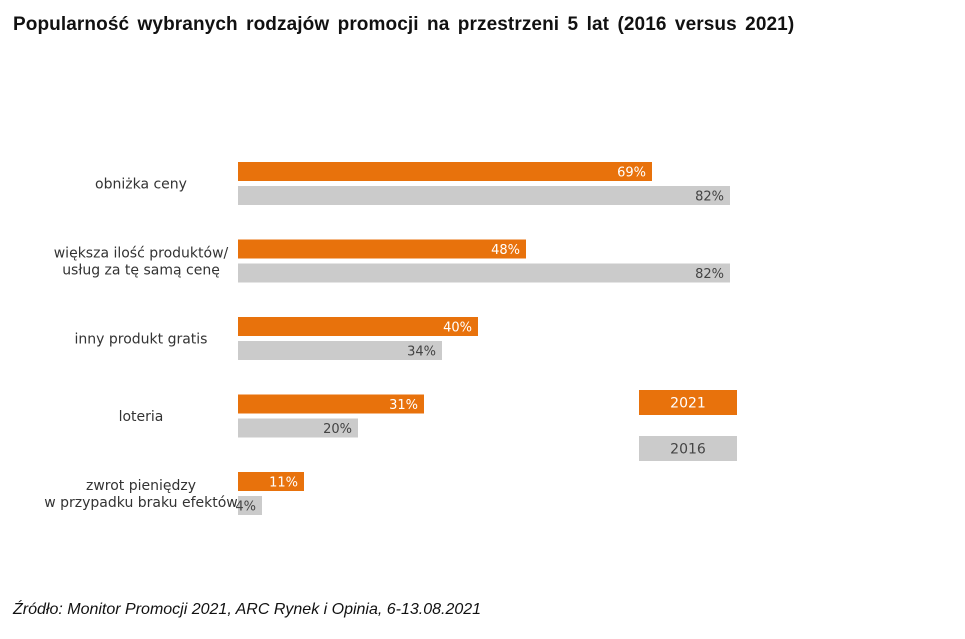 Image resolution: width=965 pixels, height=639 pixels. I want to click on legend-swatch-2021, so click(688, 402).